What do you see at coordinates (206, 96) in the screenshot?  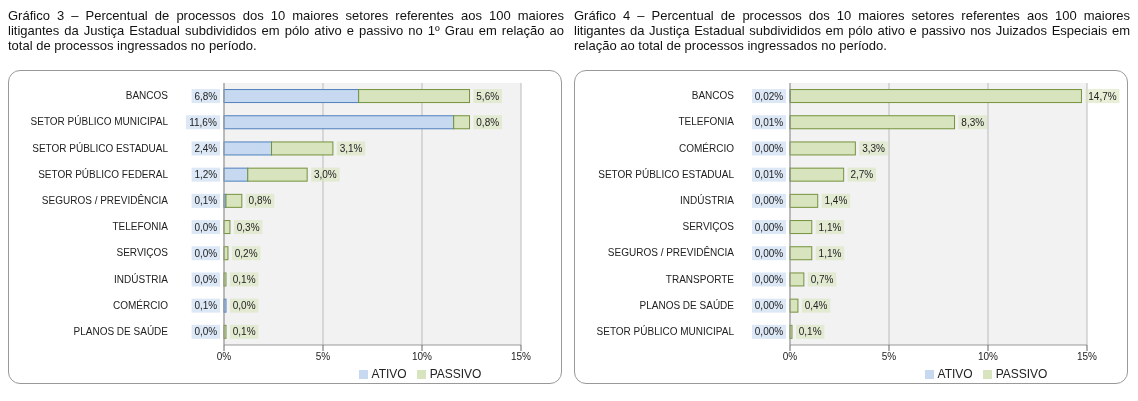 I see `data-label: 6,8%` at bounding box center [206, 96].